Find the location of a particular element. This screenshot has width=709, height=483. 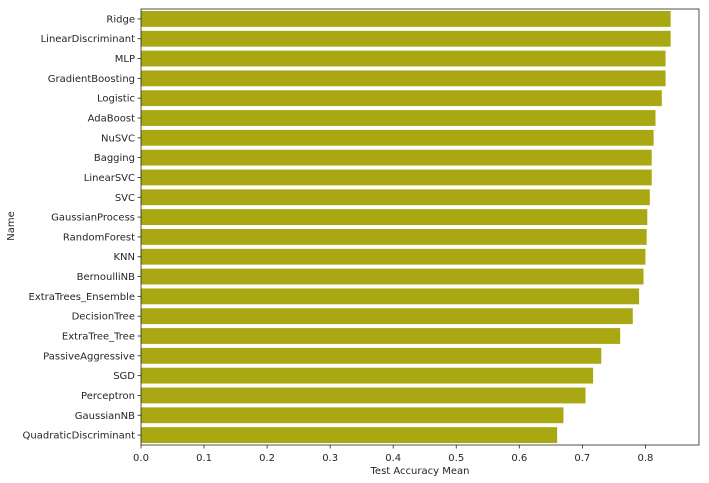

y-tick-label: GaussianProcess is located at coordinates (93, 218).